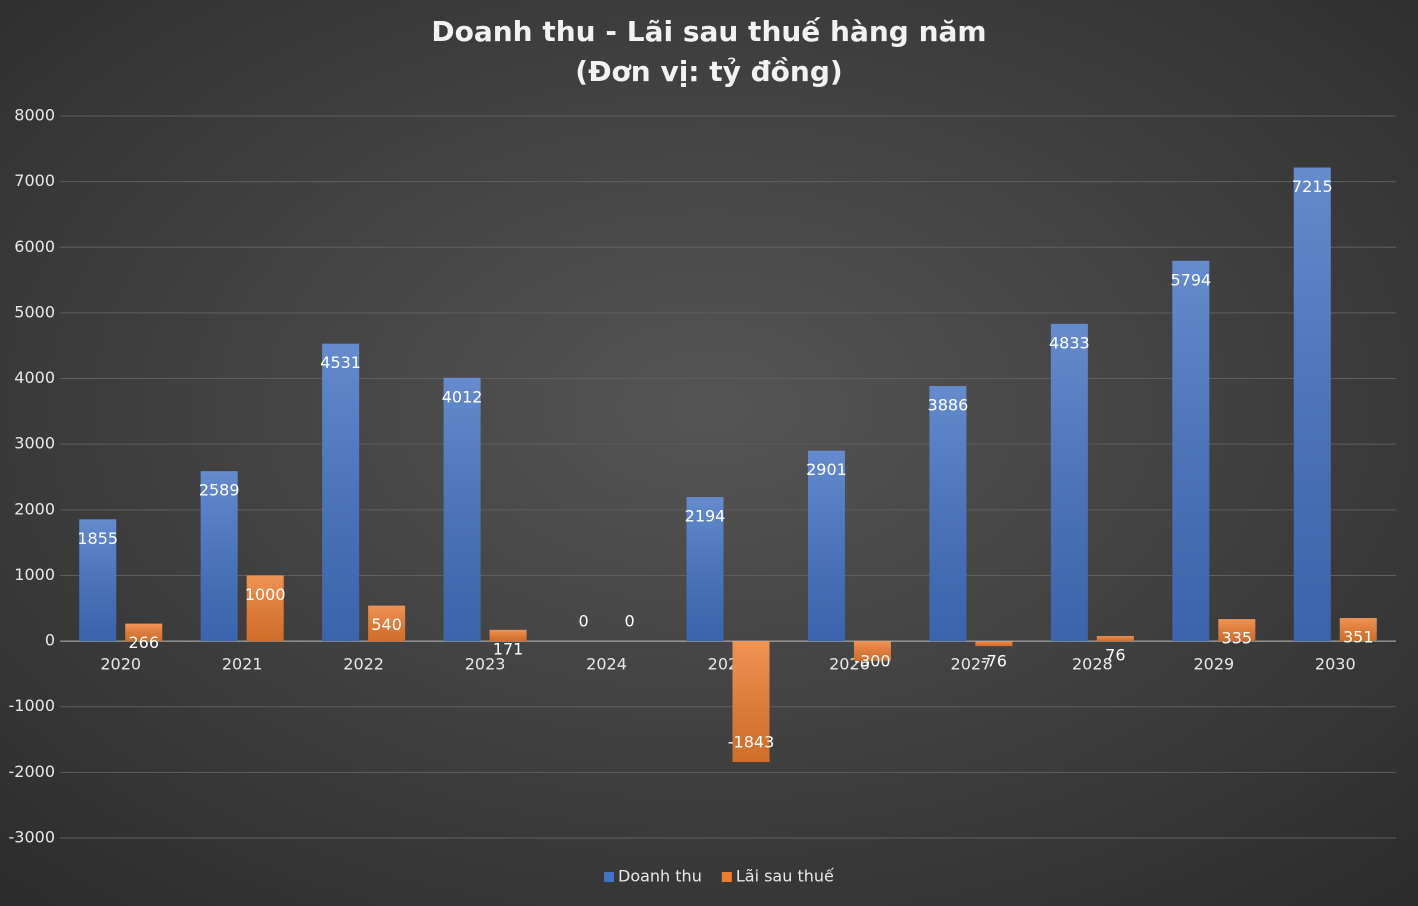 This screenshot has height=906, width=1418. What do you see at coordinates (34, 180) in the screenshot?
I see `y-tick-label: 7000` at bounding box center [34, 180].